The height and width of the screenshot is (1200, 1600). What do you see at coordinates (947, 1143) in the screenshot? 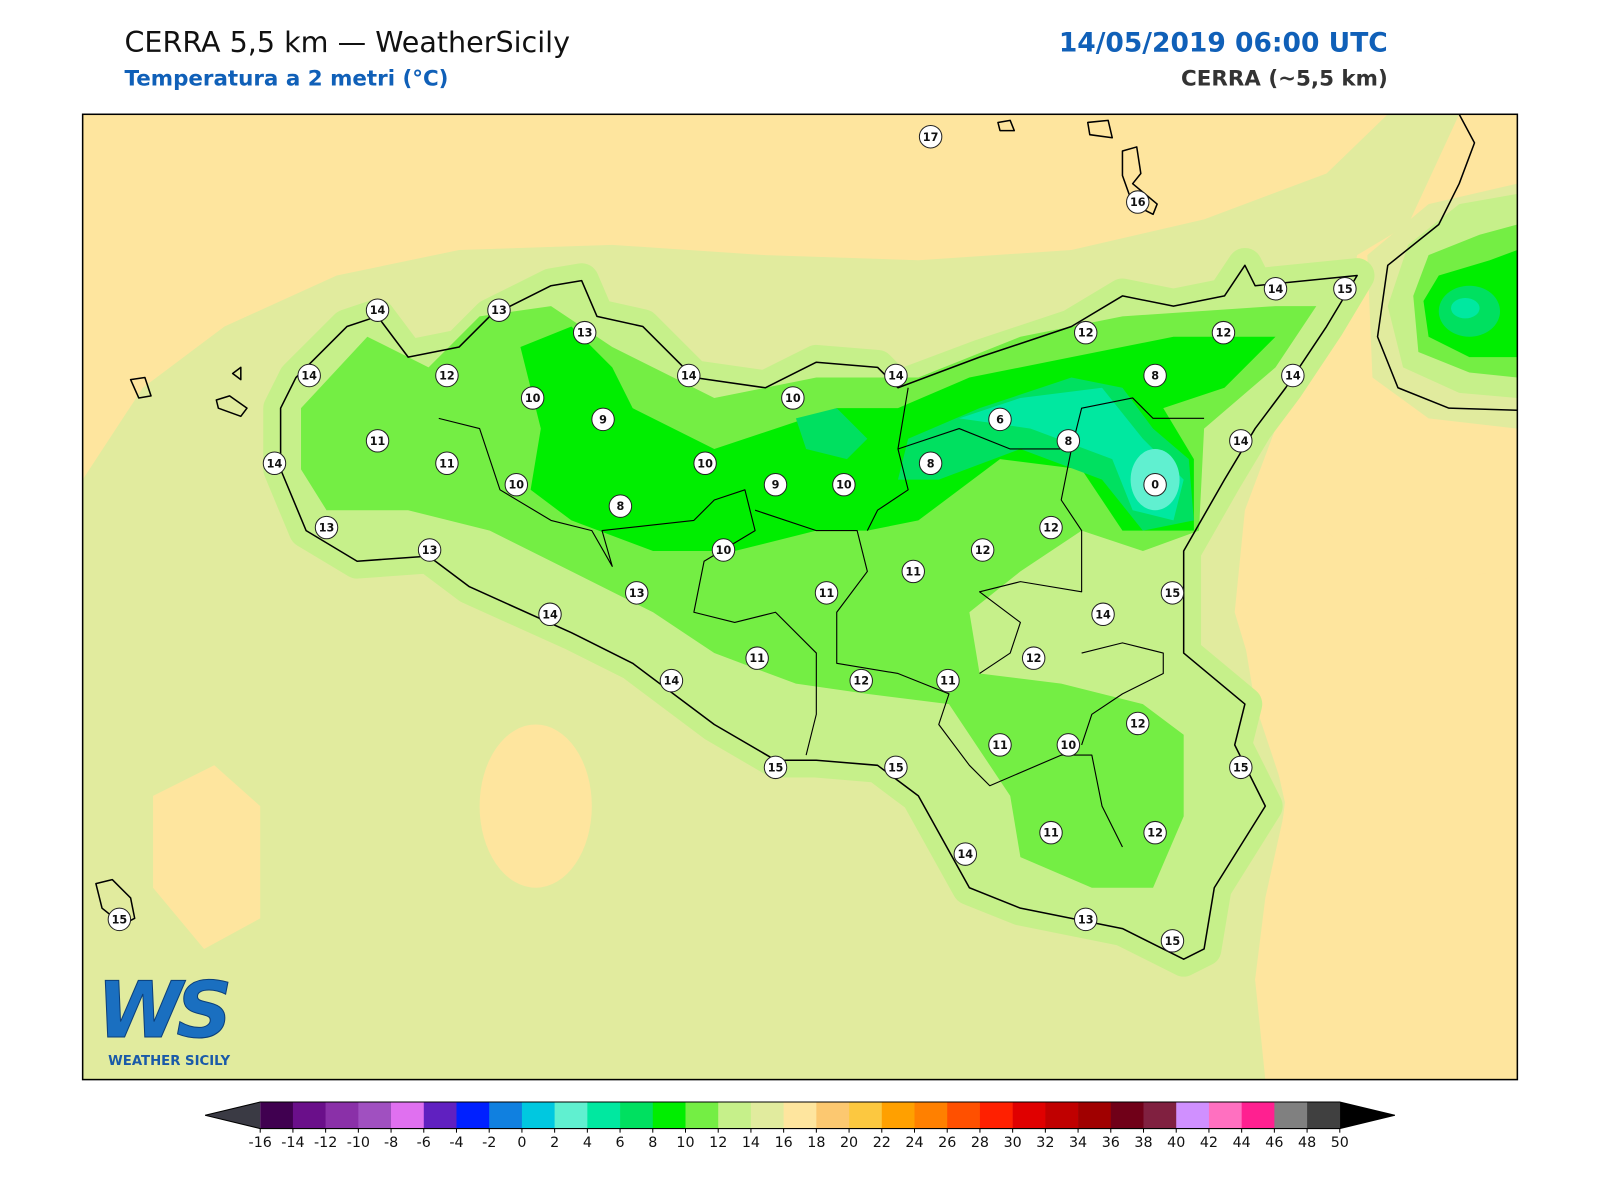
I see `colorbar-tick-label: 26` at bounding box center [947, 1143].